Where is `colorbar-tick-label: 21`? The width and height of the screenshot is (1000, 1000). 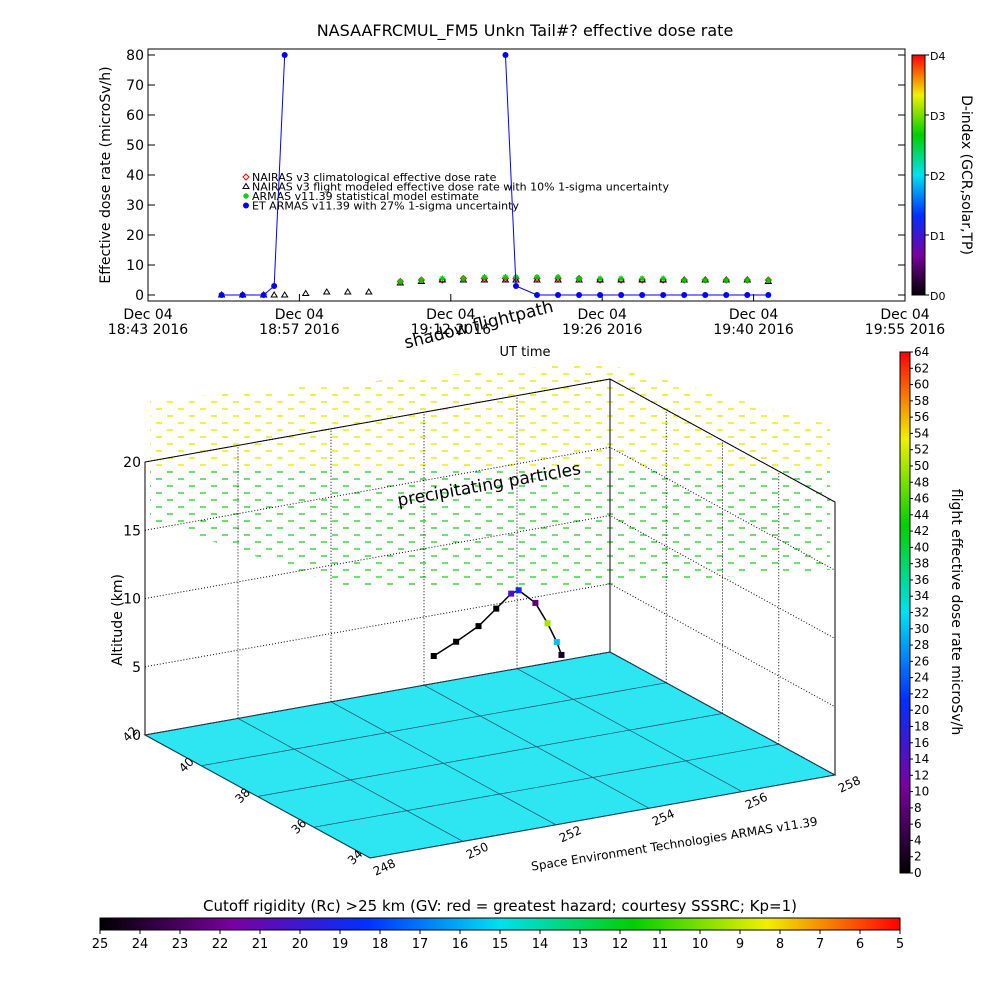
colorbar-tick-label: 21 is located at coordinates (260, 944).